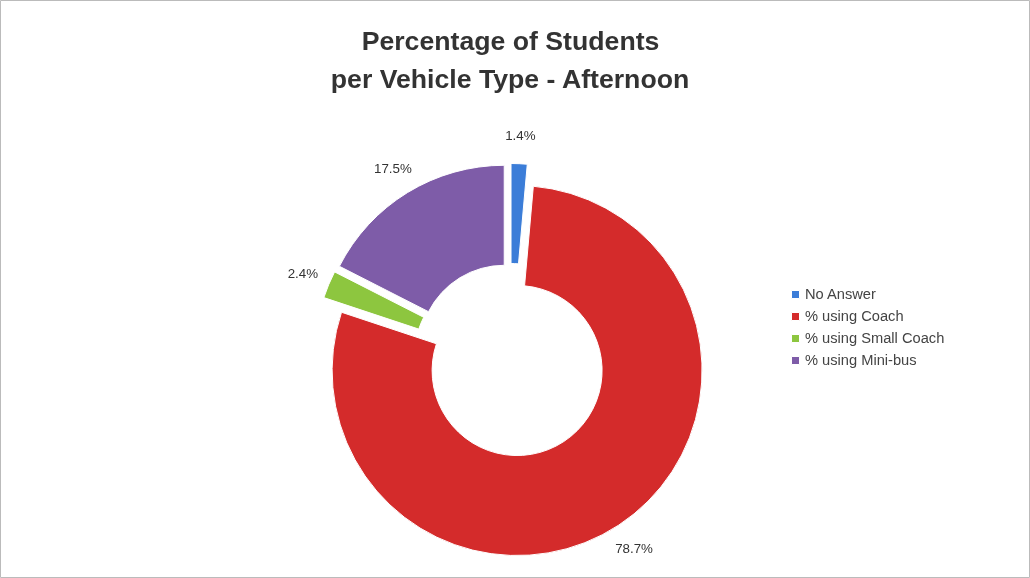 Image resolution: width=1030 pixels, height=578 pixels. What do you see at coordinates (861, 360) in the screenshot?
I see `legend-label: % using Mini-bus` at bounding box center [861, 360].